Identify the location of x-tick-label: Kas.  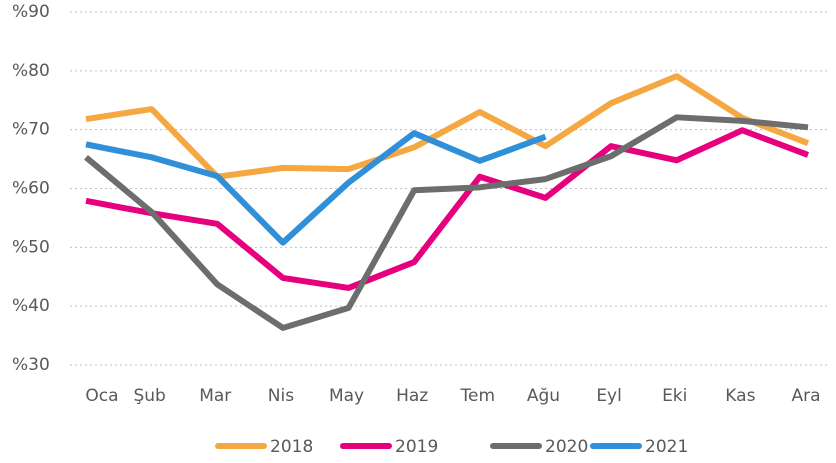
(740, 396).